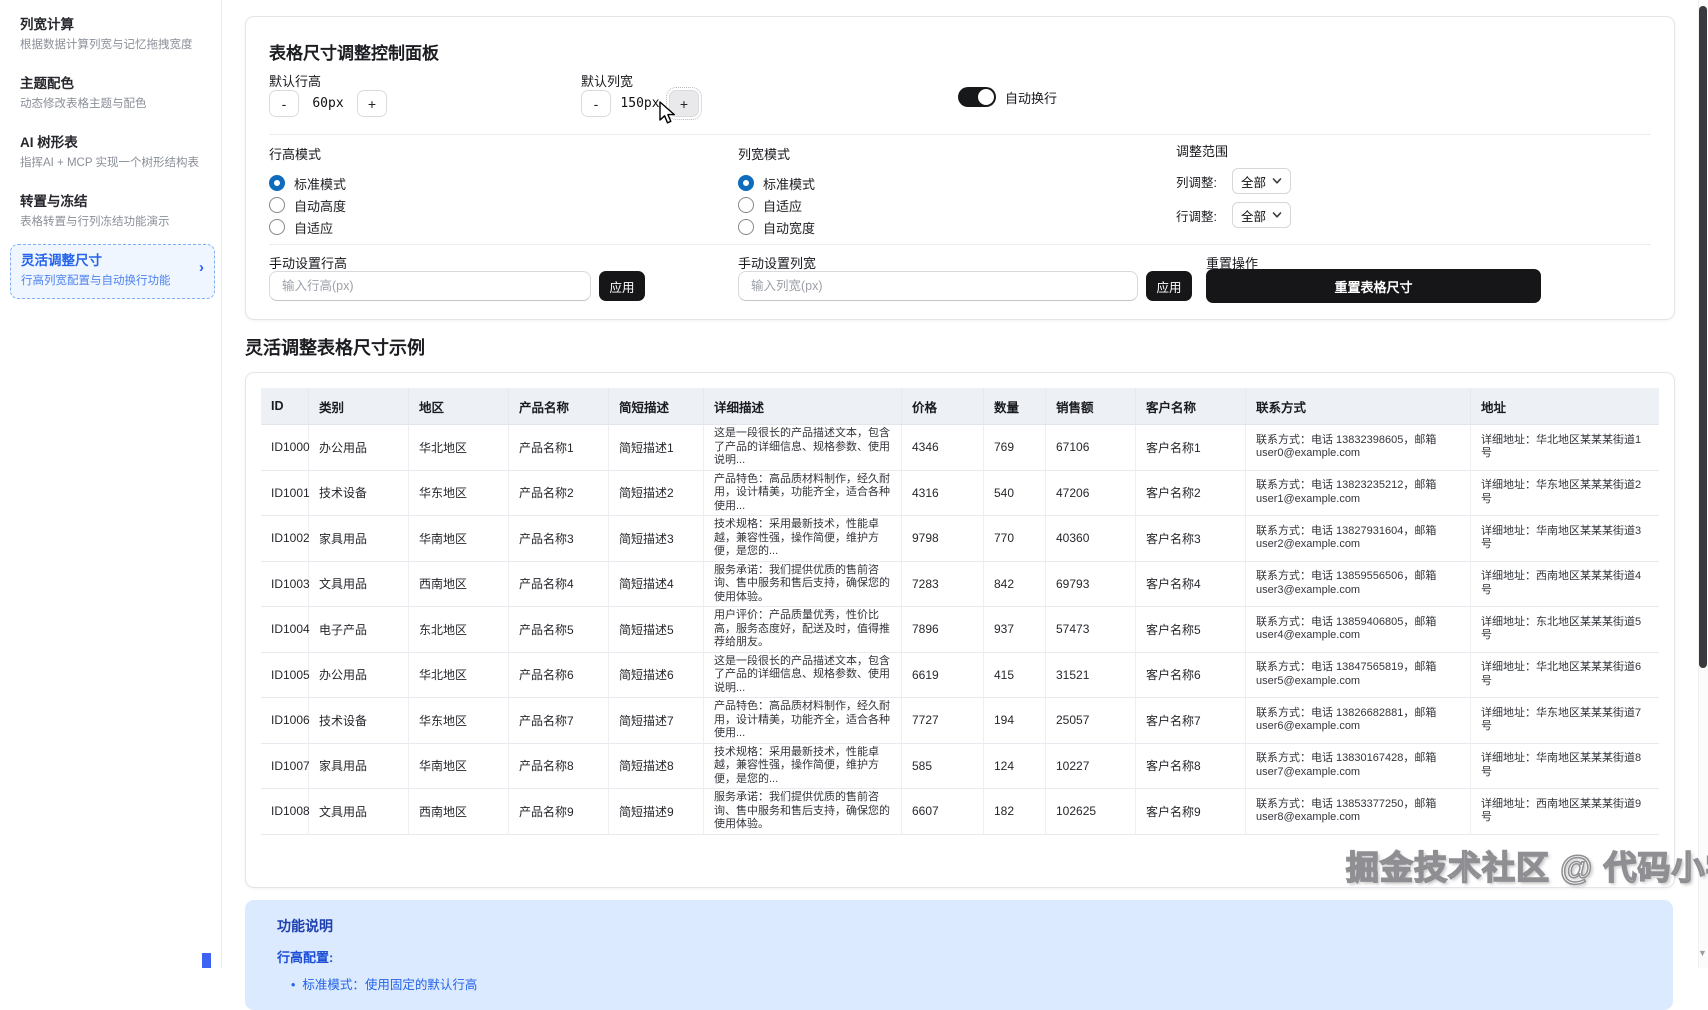  I want to click on row-height-decrease-button: -, so click(284, 103).